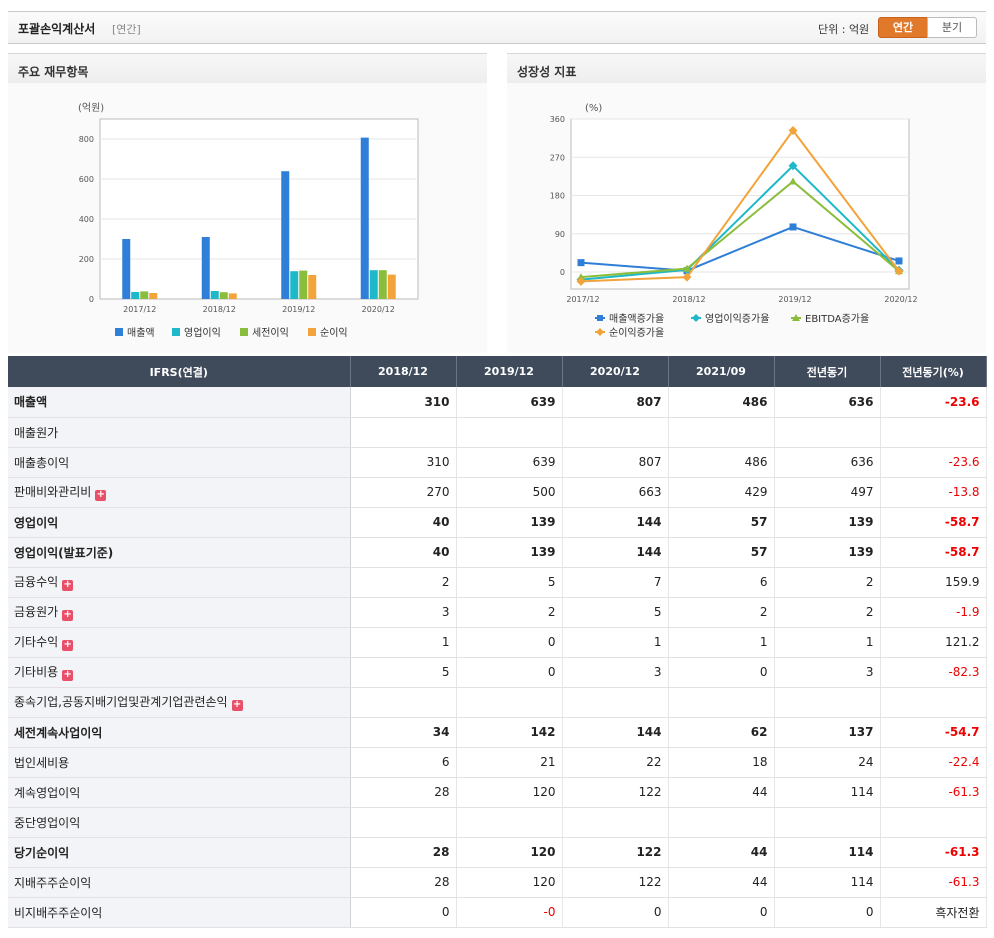  Describe the element at coordinates (205, 268) in the screenshot. I see `bar-매출액-2018/12` at that location.